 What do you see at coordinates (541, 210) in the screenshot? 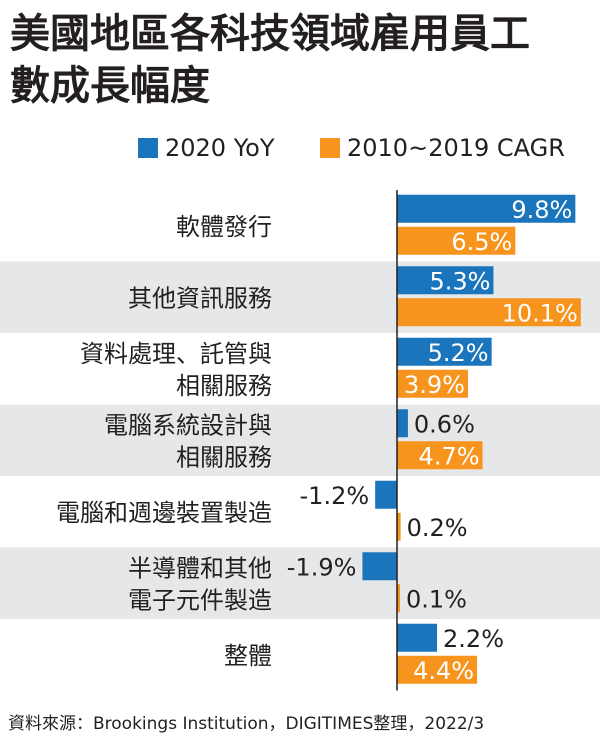
I see `value-label-yoy-2020: 9.8%` at bounding box center [541, 210].